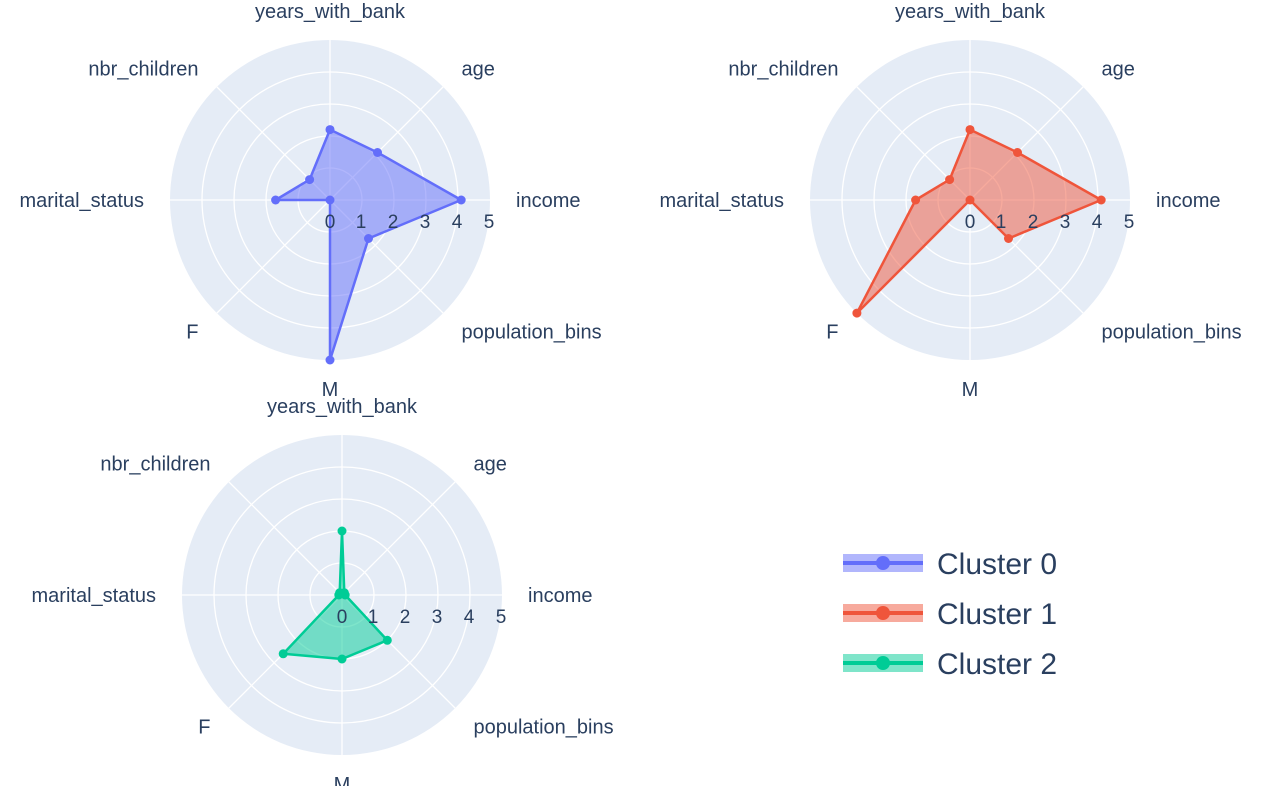 The height and width of the screenshot is (786, 1271). I want to click on legend-item-cluster-0: Cluster 0, so click(950, 564).